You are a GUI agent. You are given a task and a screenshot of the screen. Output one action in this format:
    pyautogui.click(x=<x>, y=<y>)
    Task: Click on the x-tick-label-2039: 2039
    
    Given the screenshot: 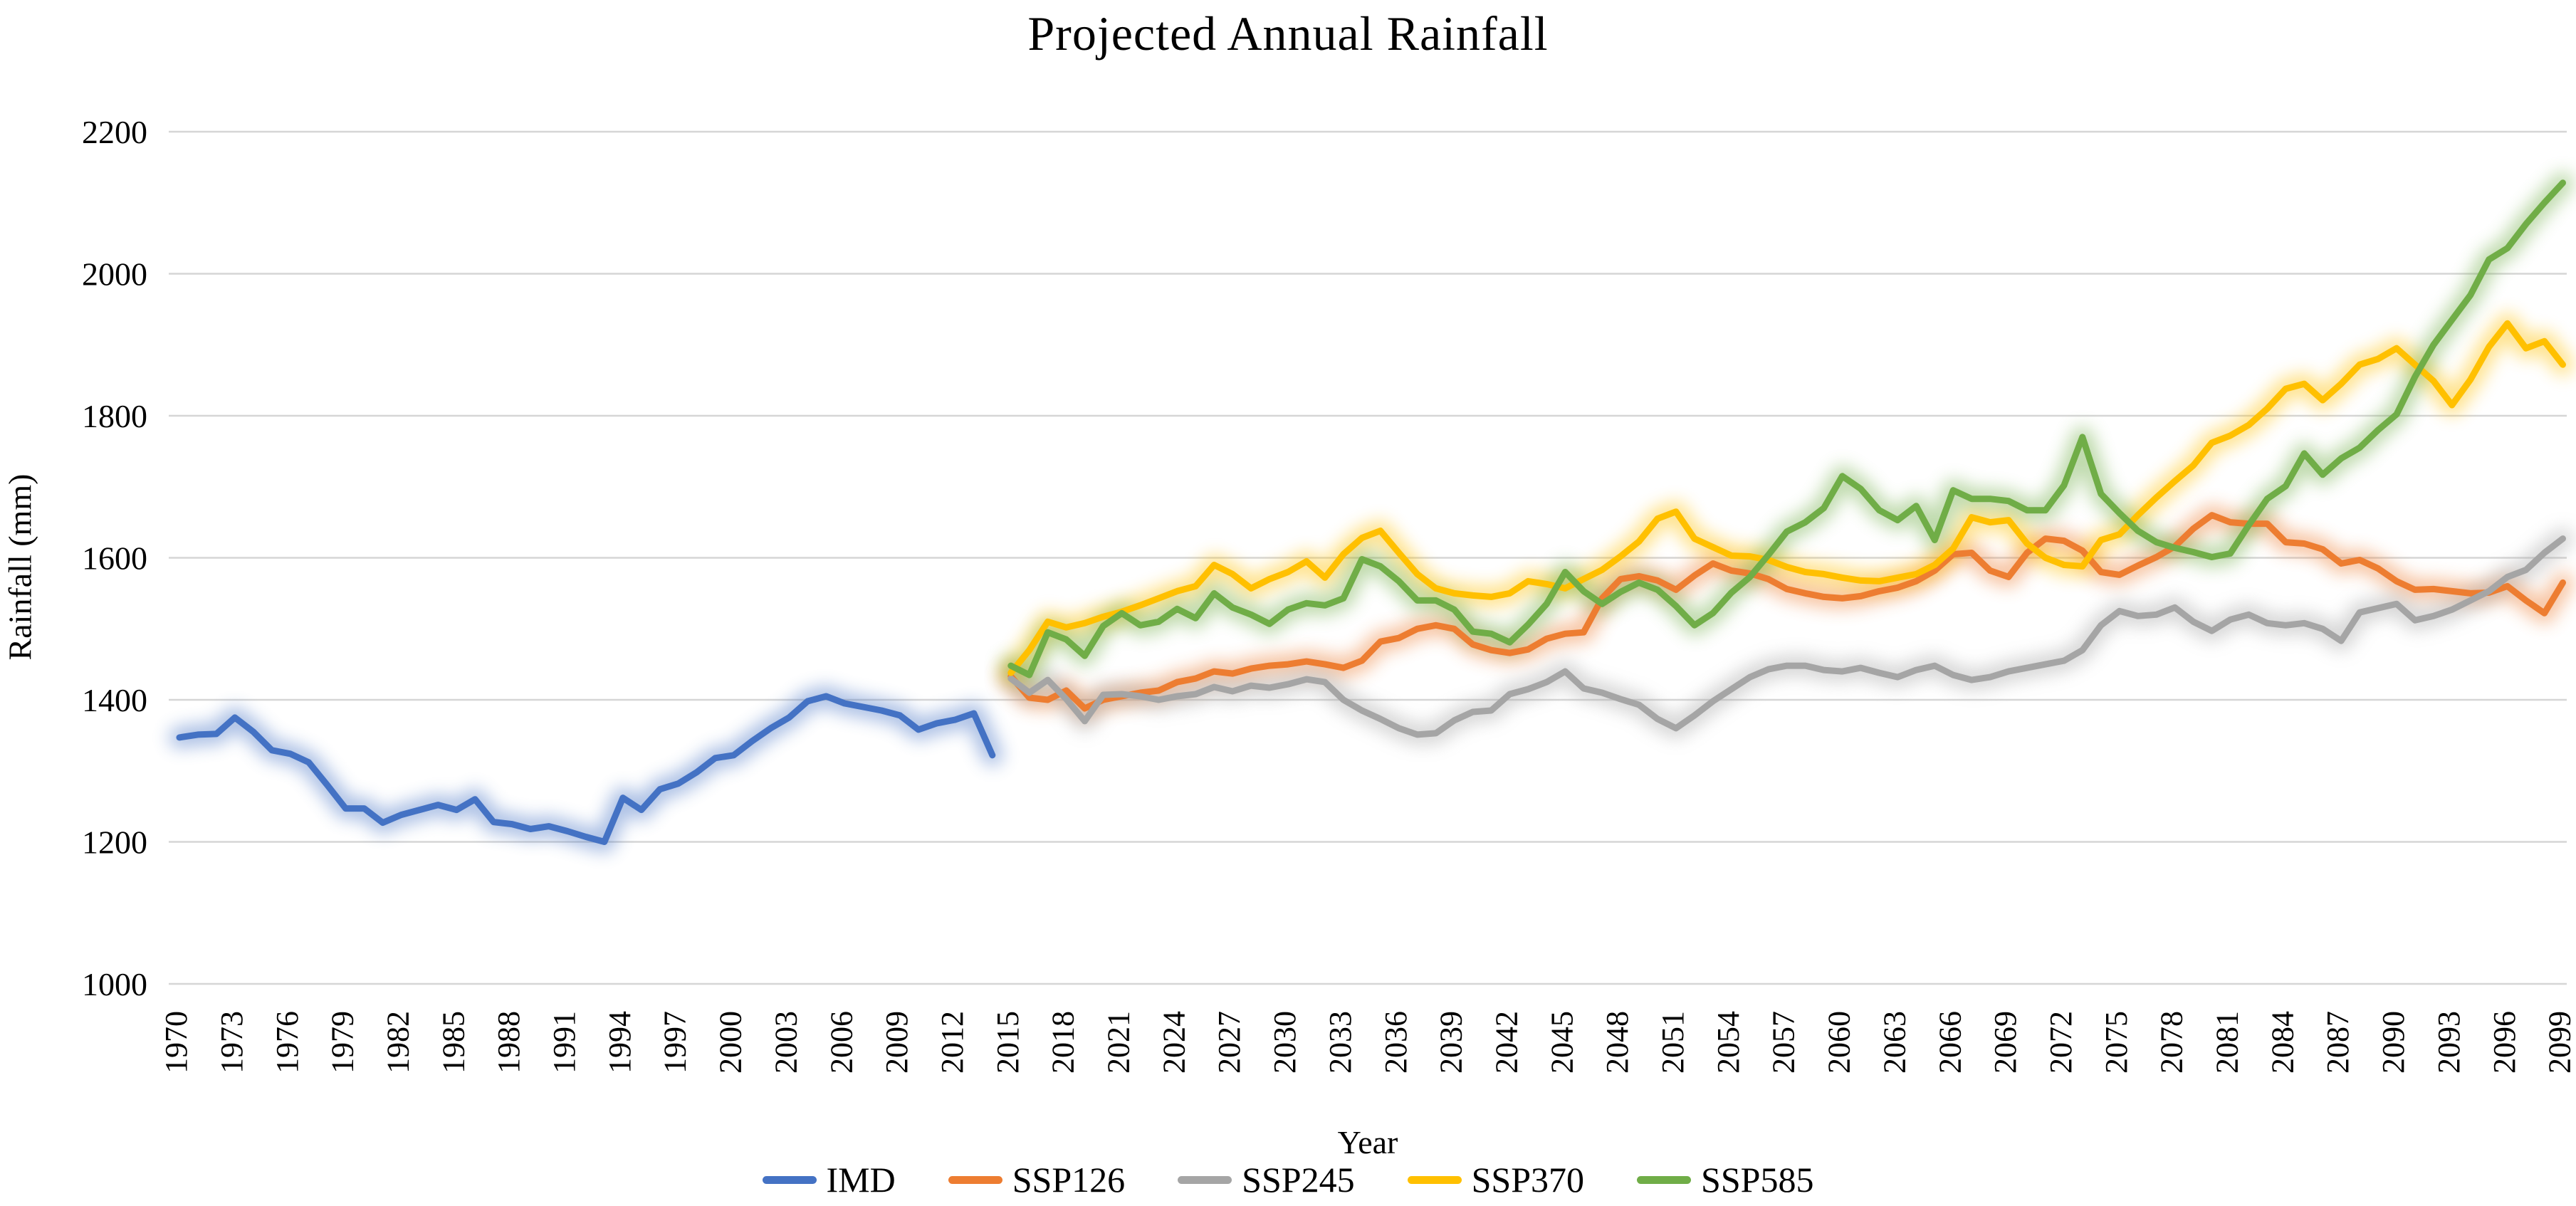 What is the action you would take?
    pyautogui.click(x=1451, y=1042)
    